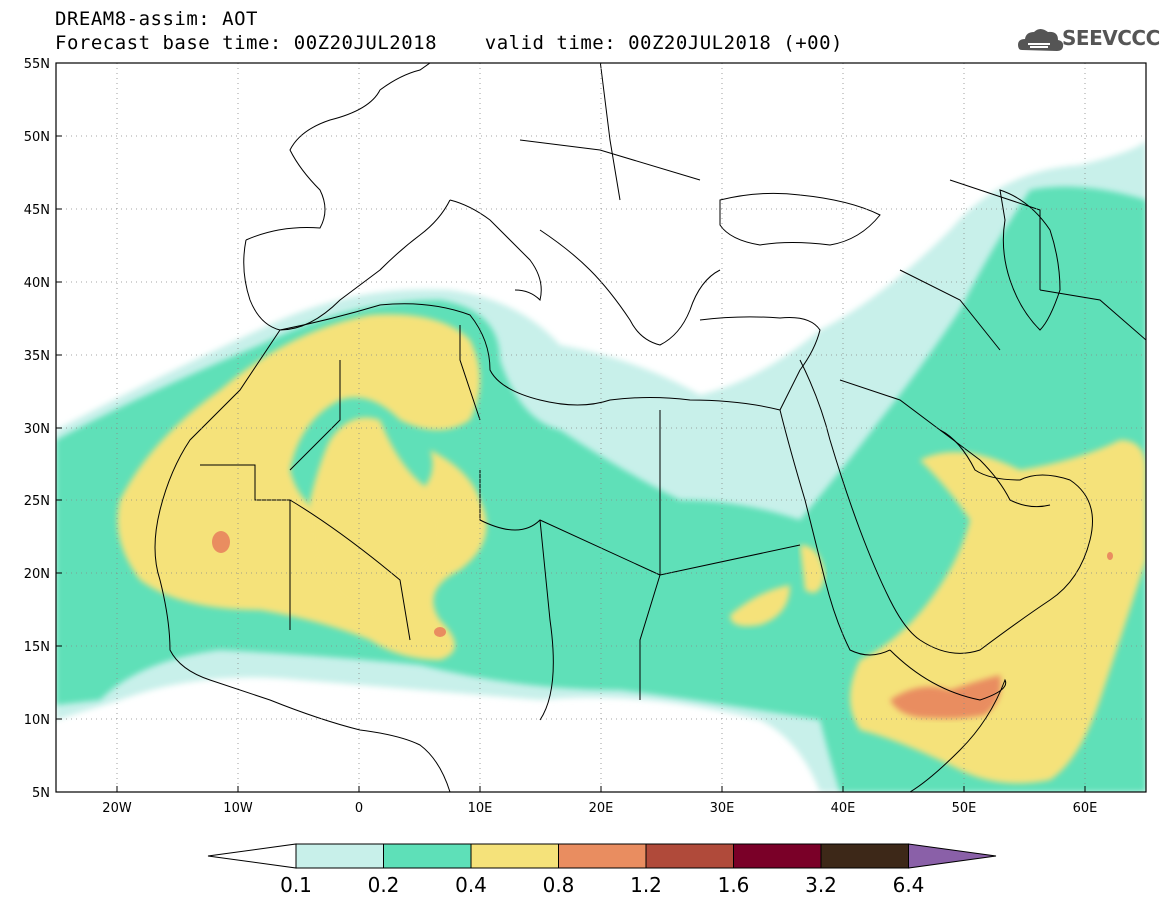  I want to click on lat-label: 35N, so click(37, 356).